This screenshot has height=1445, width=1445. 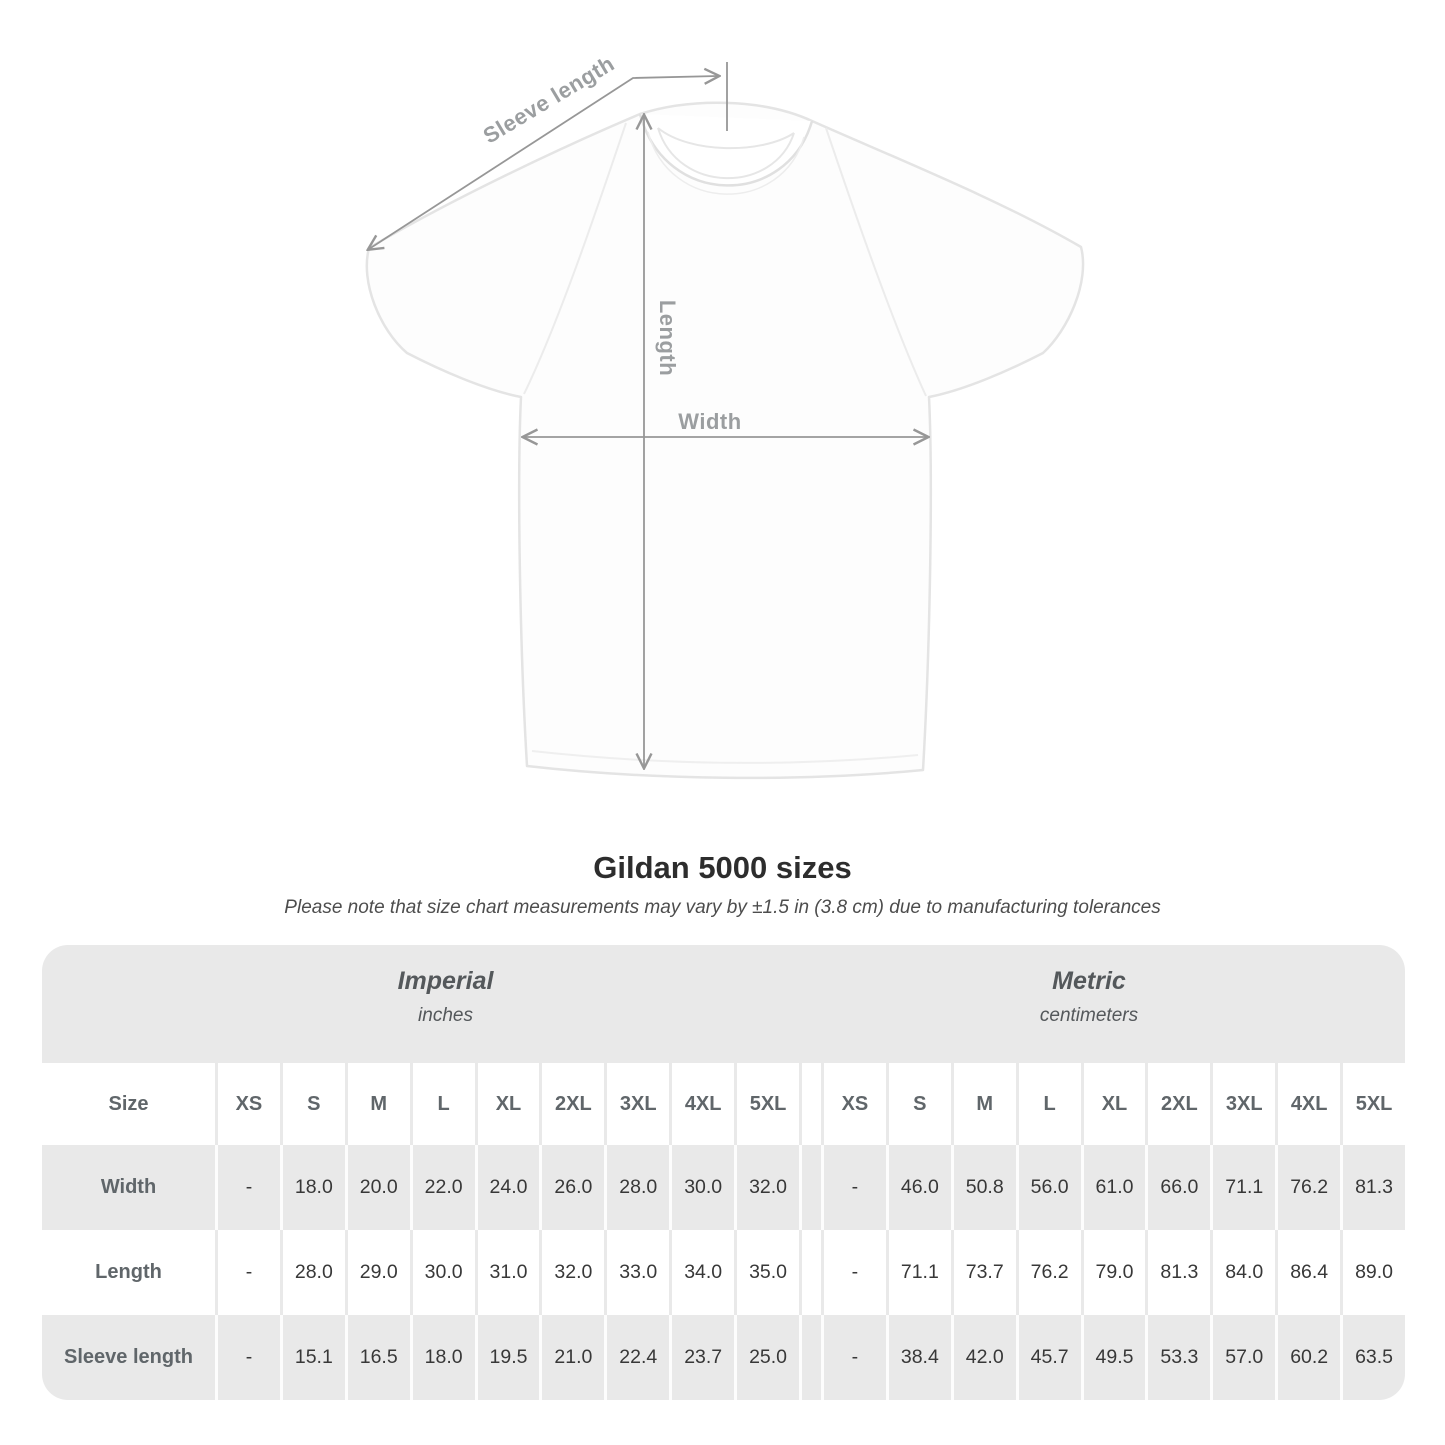 I want to click on col-header-metric-s: S, so click(x=918, y=1104).